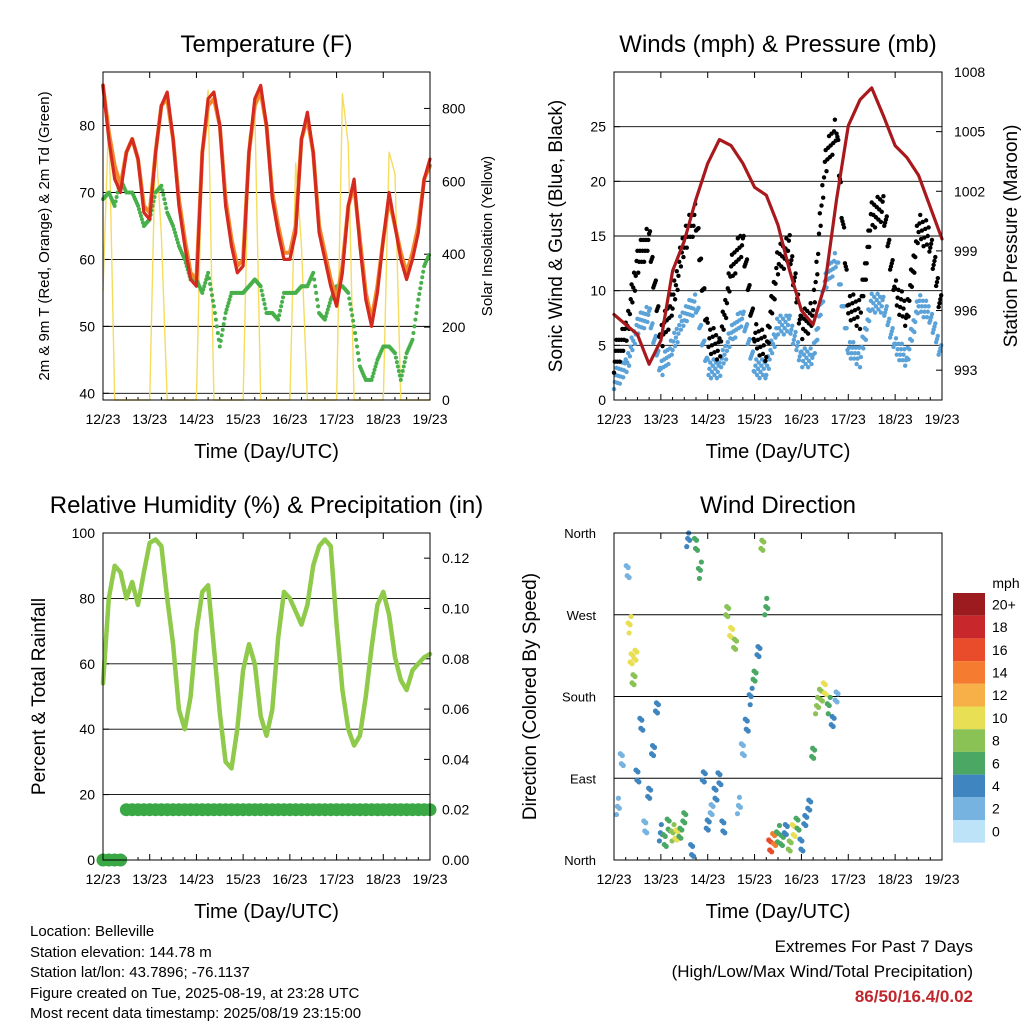  I want to click on speed-legend-swatch, so click(969, 650).